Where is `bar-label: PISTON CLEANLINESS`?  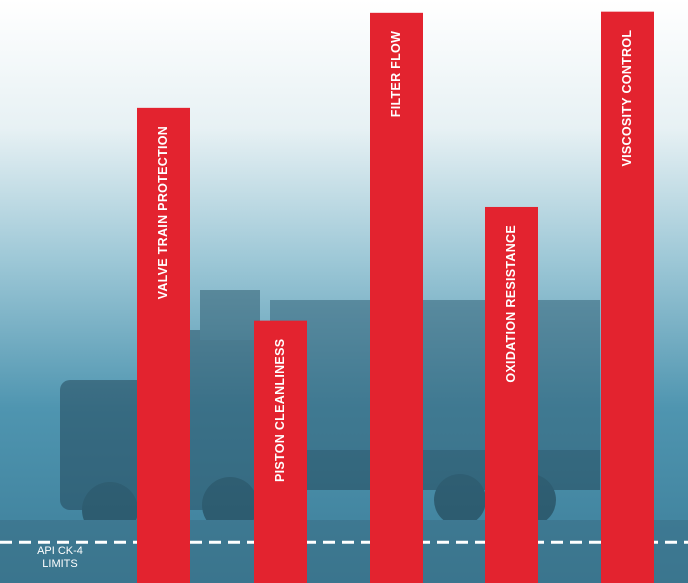
bar-label: PISTON CLEANLINESS is located at coordinates (280, 410).